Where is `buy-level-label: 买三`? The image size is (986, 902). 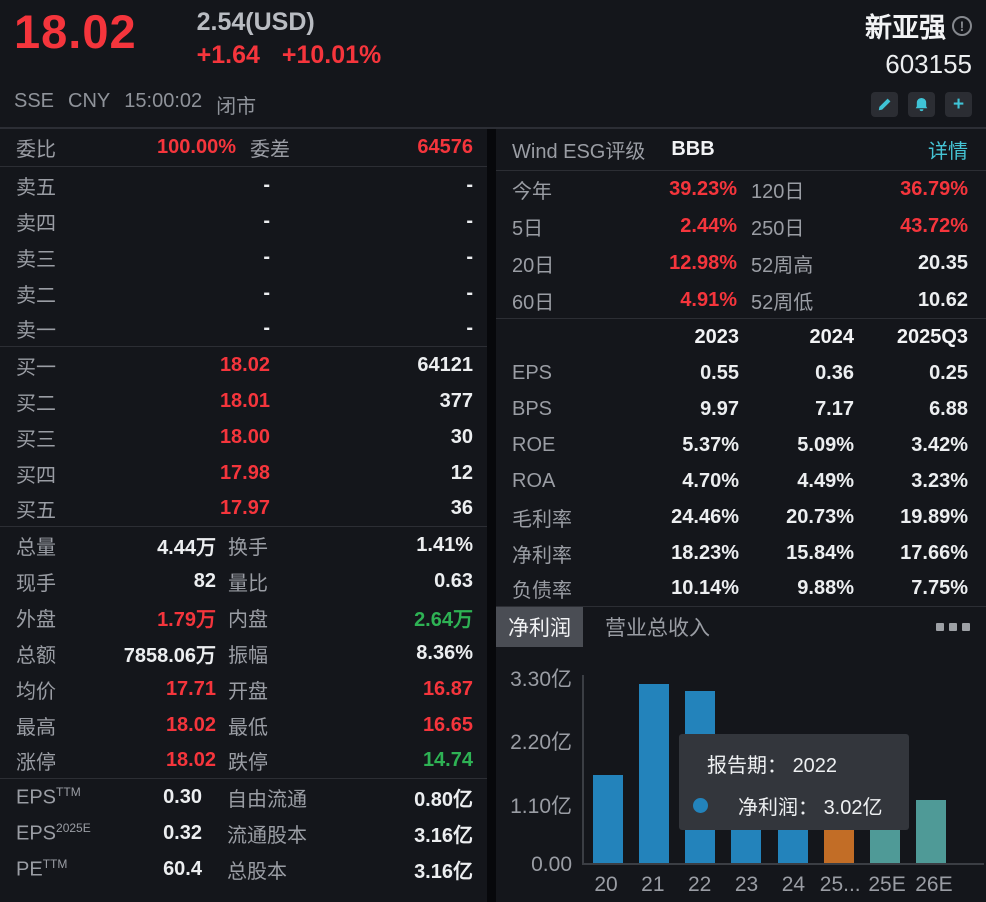
buy-level-label: 买三 is located at coordinates (36, 439).